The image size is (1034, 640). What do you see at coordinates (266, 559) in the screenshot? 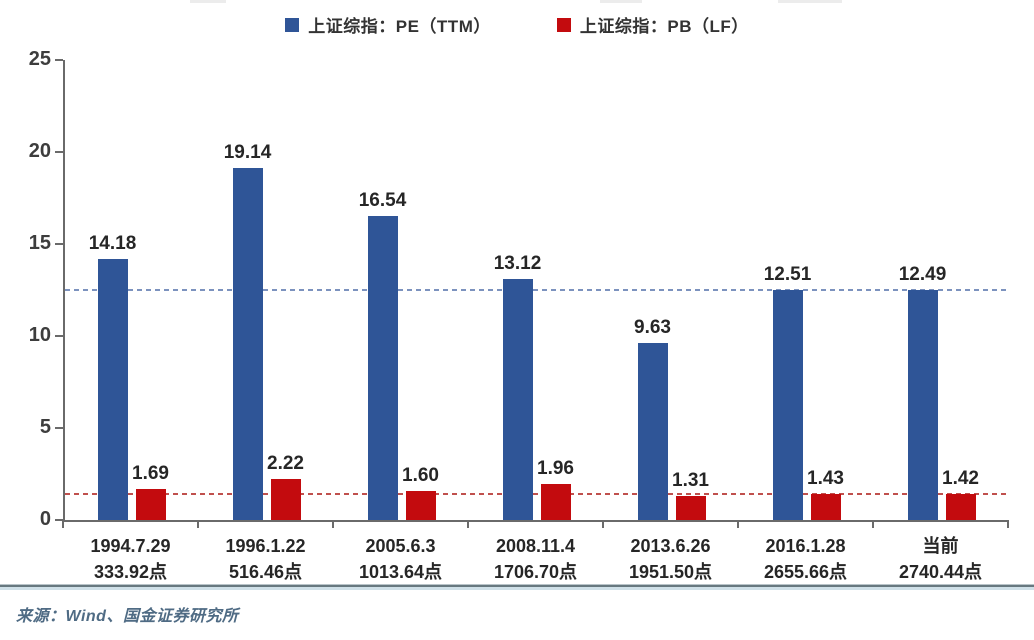
I see `x-category-label: 1996.1.22 516.46点` at bounding box center [266, 559].